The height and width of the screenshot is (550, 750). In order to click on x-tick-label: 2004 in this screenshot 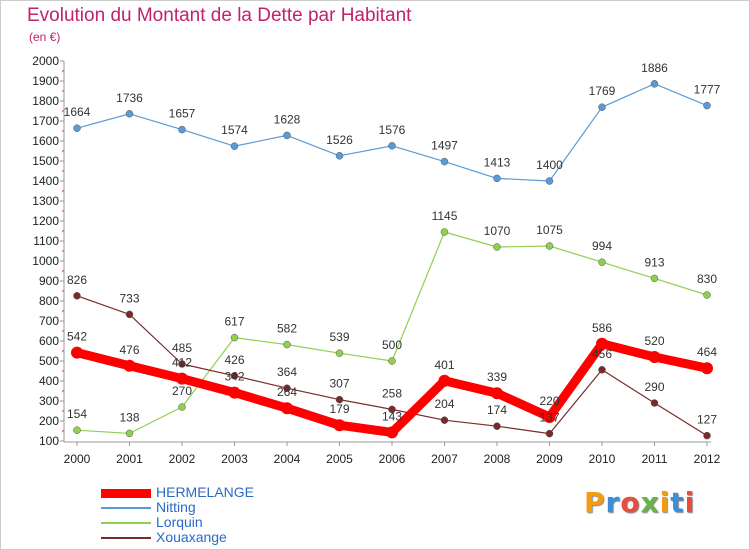, I will do `click(287, 459)`.